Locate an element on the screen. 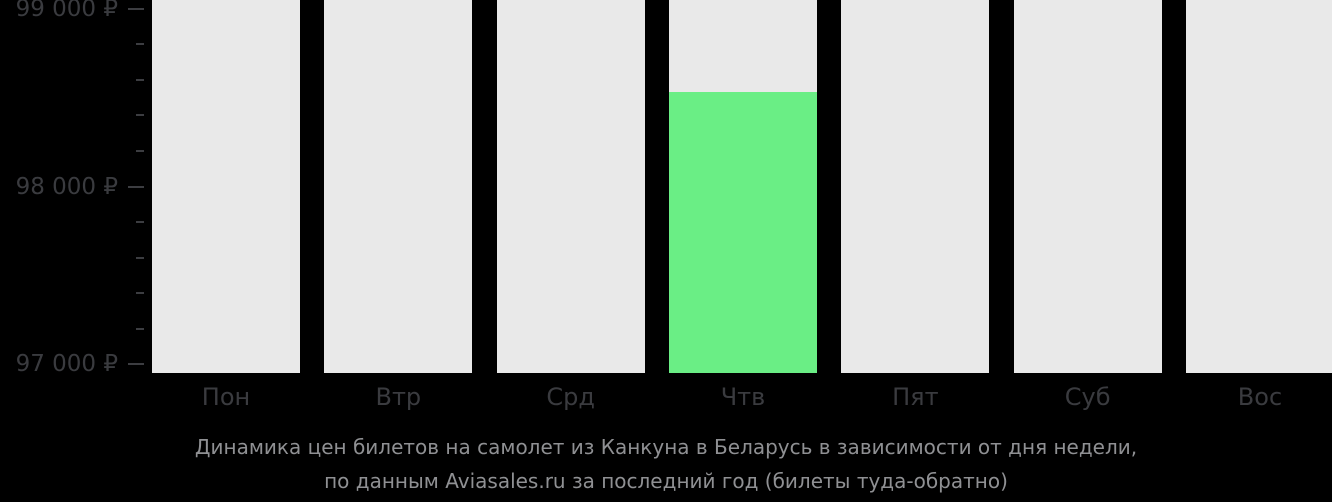 Image resolution: width=1332 pixels, height=502 pixels. bar-tue is located at coordinates (398, 186).